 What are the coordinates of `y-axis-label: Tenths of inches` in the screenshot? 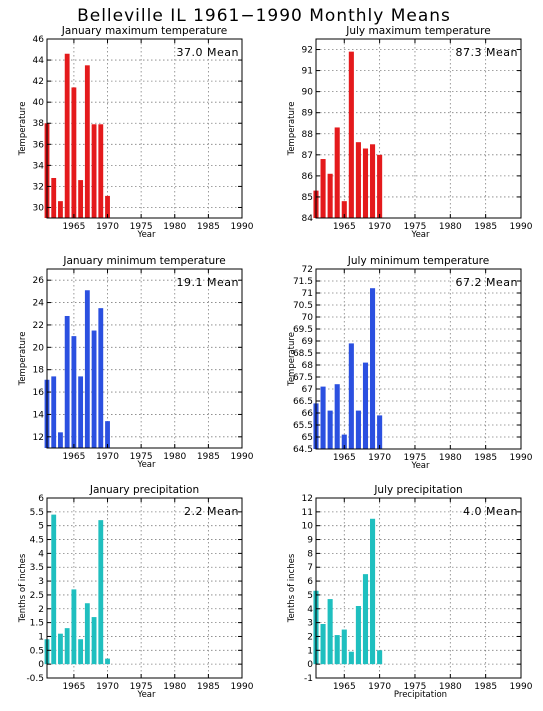 It's located at (292, 588).